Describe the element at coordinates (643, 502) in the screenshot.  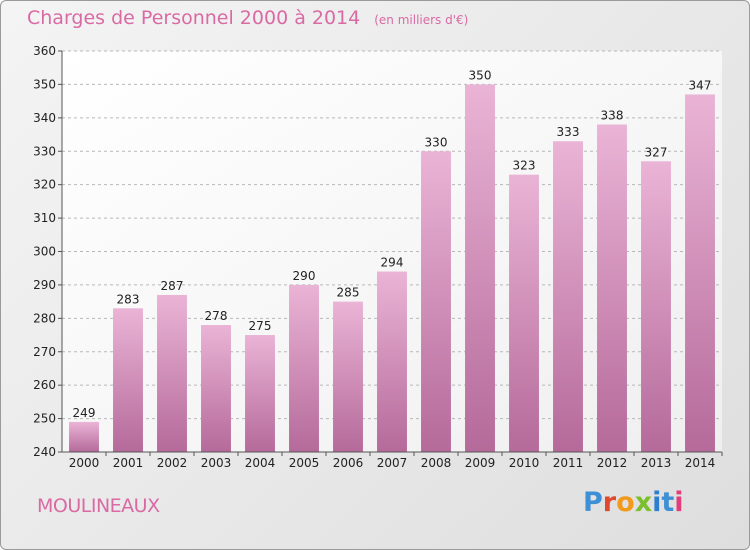
I see `logo-letter: x` at that location.